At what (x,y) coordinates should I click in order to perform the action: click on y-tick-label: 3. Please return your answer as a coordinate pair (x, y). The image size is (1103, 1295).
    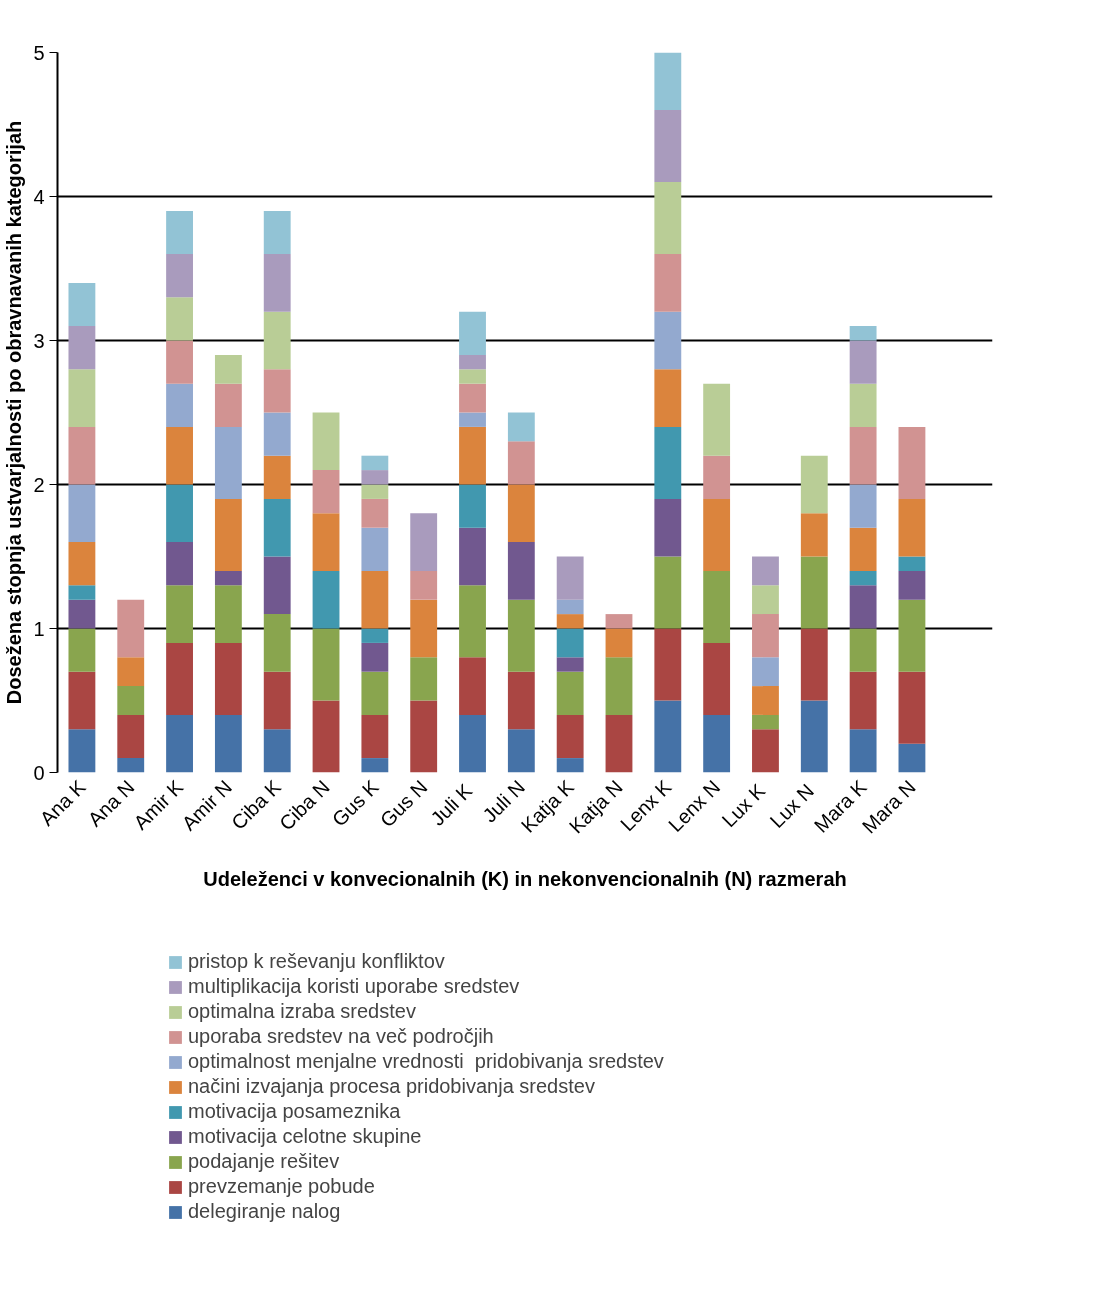
    Looking at the image, I should click on (39, 340).